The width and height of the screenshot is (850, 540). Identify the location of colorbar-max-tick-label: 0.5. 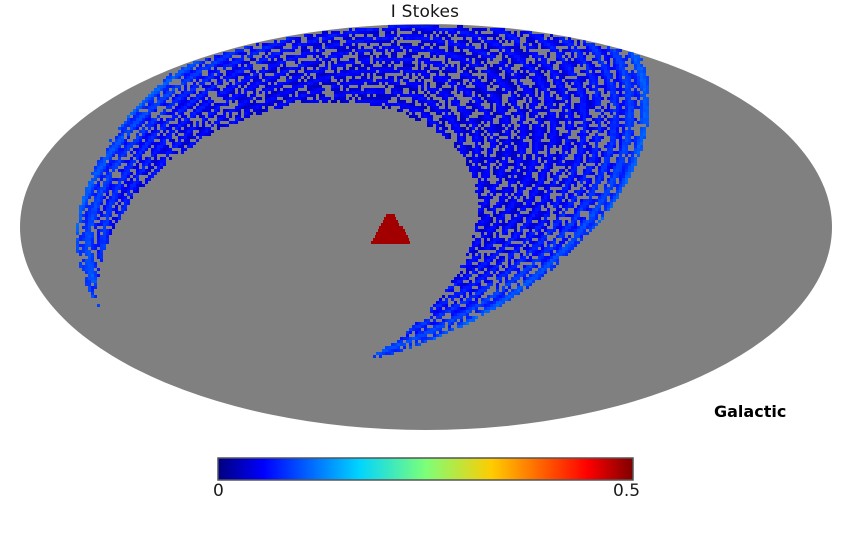
(627, 491).